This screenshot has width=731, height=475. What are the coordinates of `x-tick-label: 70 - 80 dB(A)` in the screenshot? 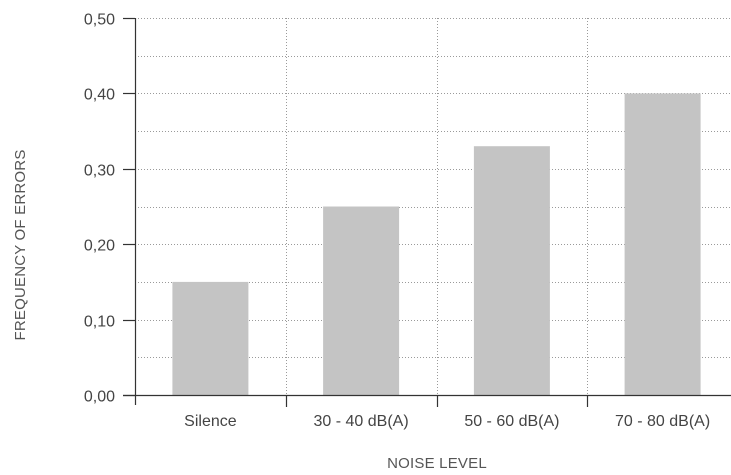 It's located at (662, 421).